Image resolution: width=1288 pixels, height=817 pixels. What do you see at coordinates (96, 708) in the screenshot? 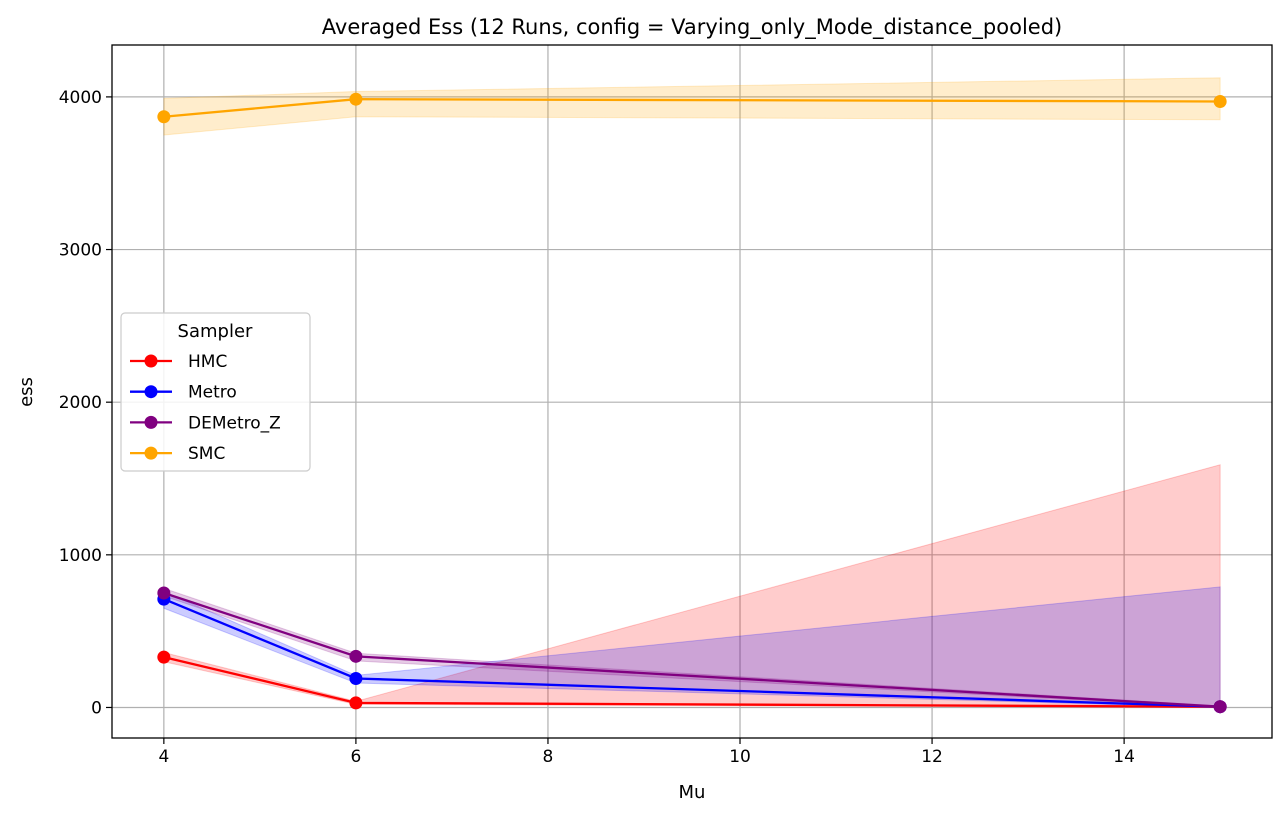
I see `y-tick-label: 0` at bounding box center [96, 708].